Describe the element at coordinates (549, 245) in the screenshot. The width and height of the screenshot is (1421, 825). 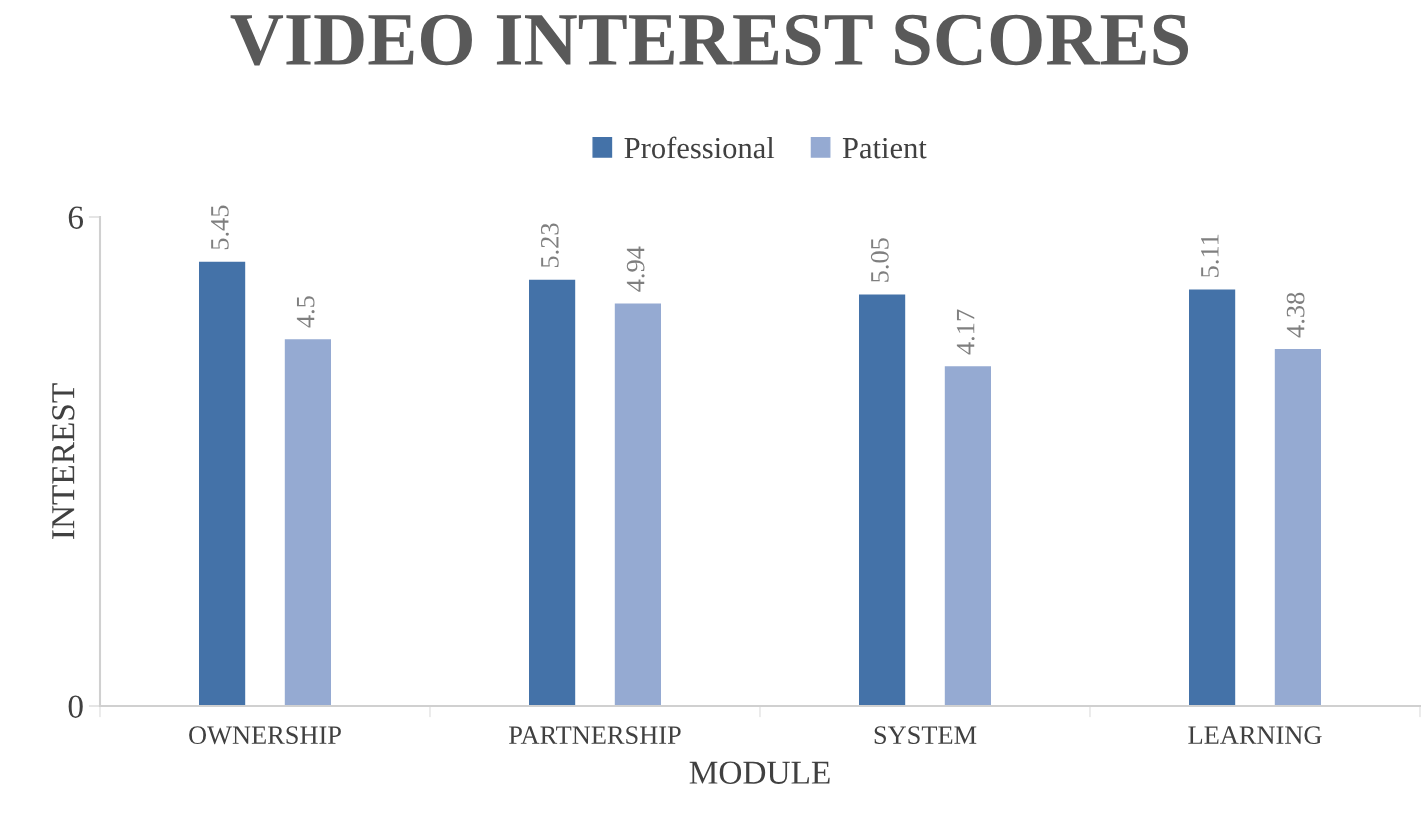
I see `data-label: 5.23` at that location.